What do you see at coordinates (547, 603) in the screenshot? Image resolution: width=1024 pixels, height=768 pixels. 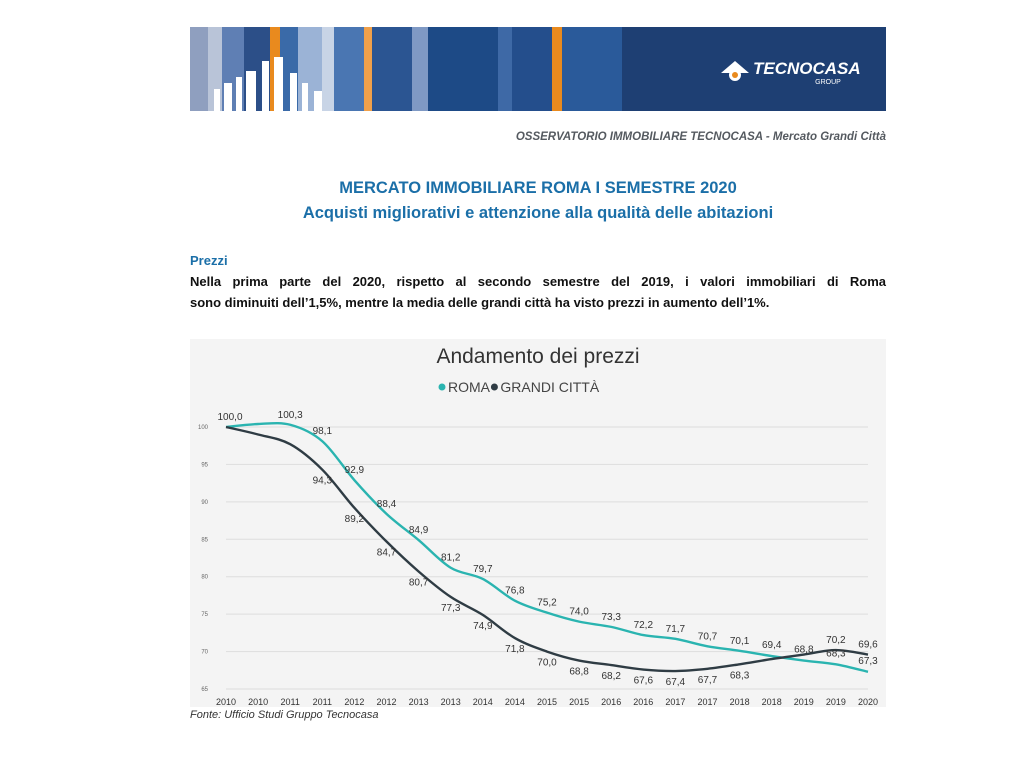 I see `data-label: 75,2` at bounding box center [547, 603].